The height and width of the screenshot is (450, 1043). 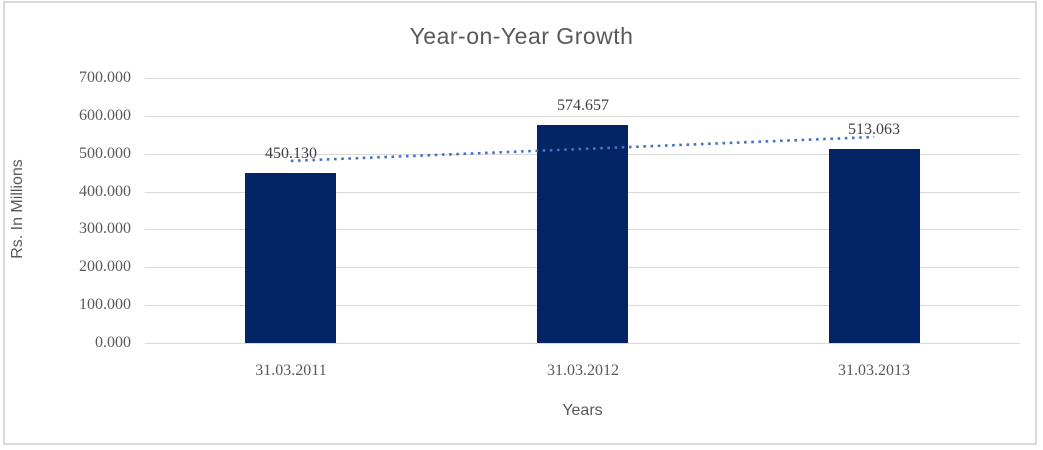 What do you see at coordinates (105, 153) in the screenshot?
I see `y-axis-tick-label: 500.000` at bounding box center [105, 153].